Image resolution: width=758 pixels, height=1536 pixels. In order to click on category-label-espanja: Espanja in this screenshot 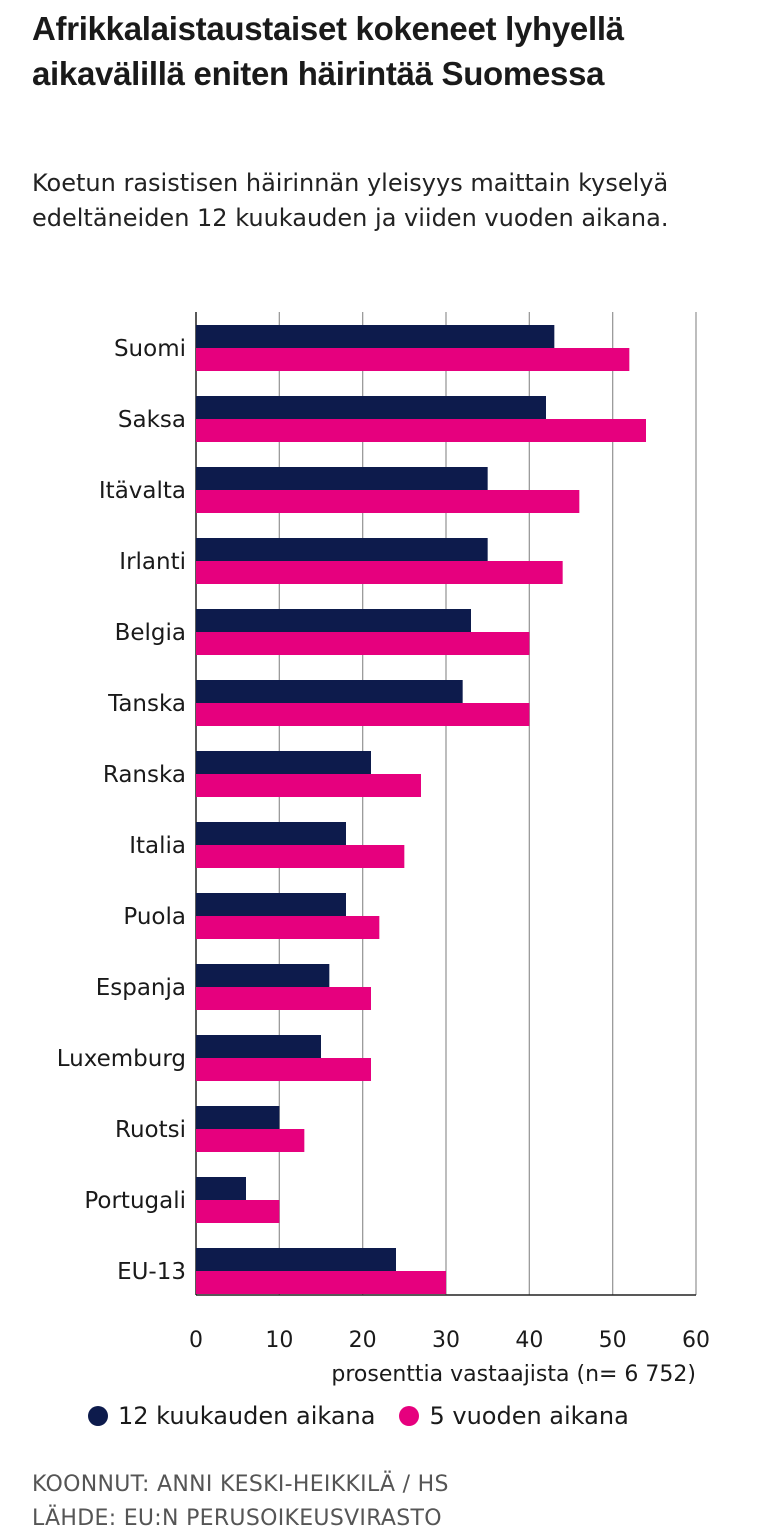, I will do `click(141, 988)`.